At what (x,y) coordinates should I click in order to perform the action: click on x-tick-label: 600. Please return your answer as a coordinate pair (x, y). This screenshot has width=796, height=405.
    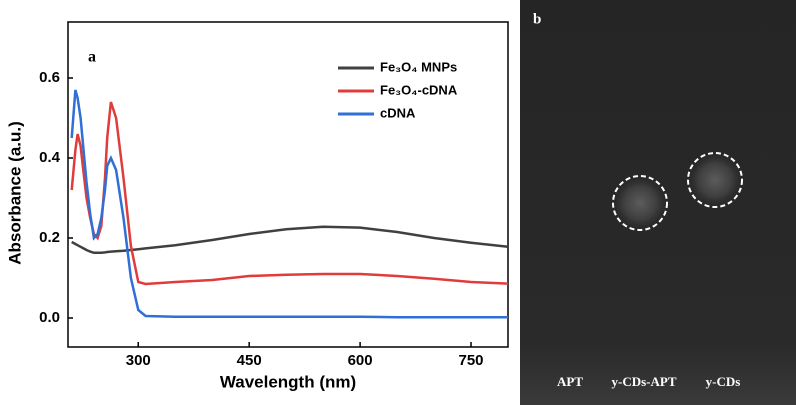
    Looking at the image, I should click on (360, 360).